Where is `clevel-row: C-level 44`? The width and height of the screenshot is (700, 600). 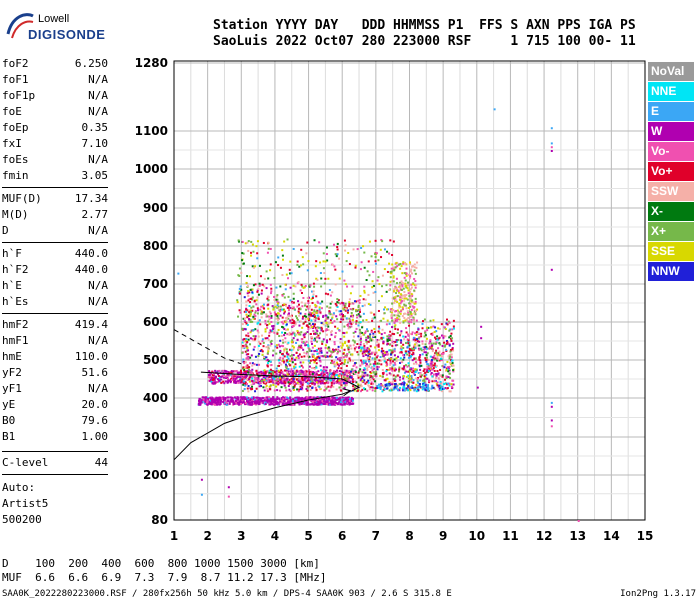
clevel-row: C-level 44 is located at coordinates (55, 464).